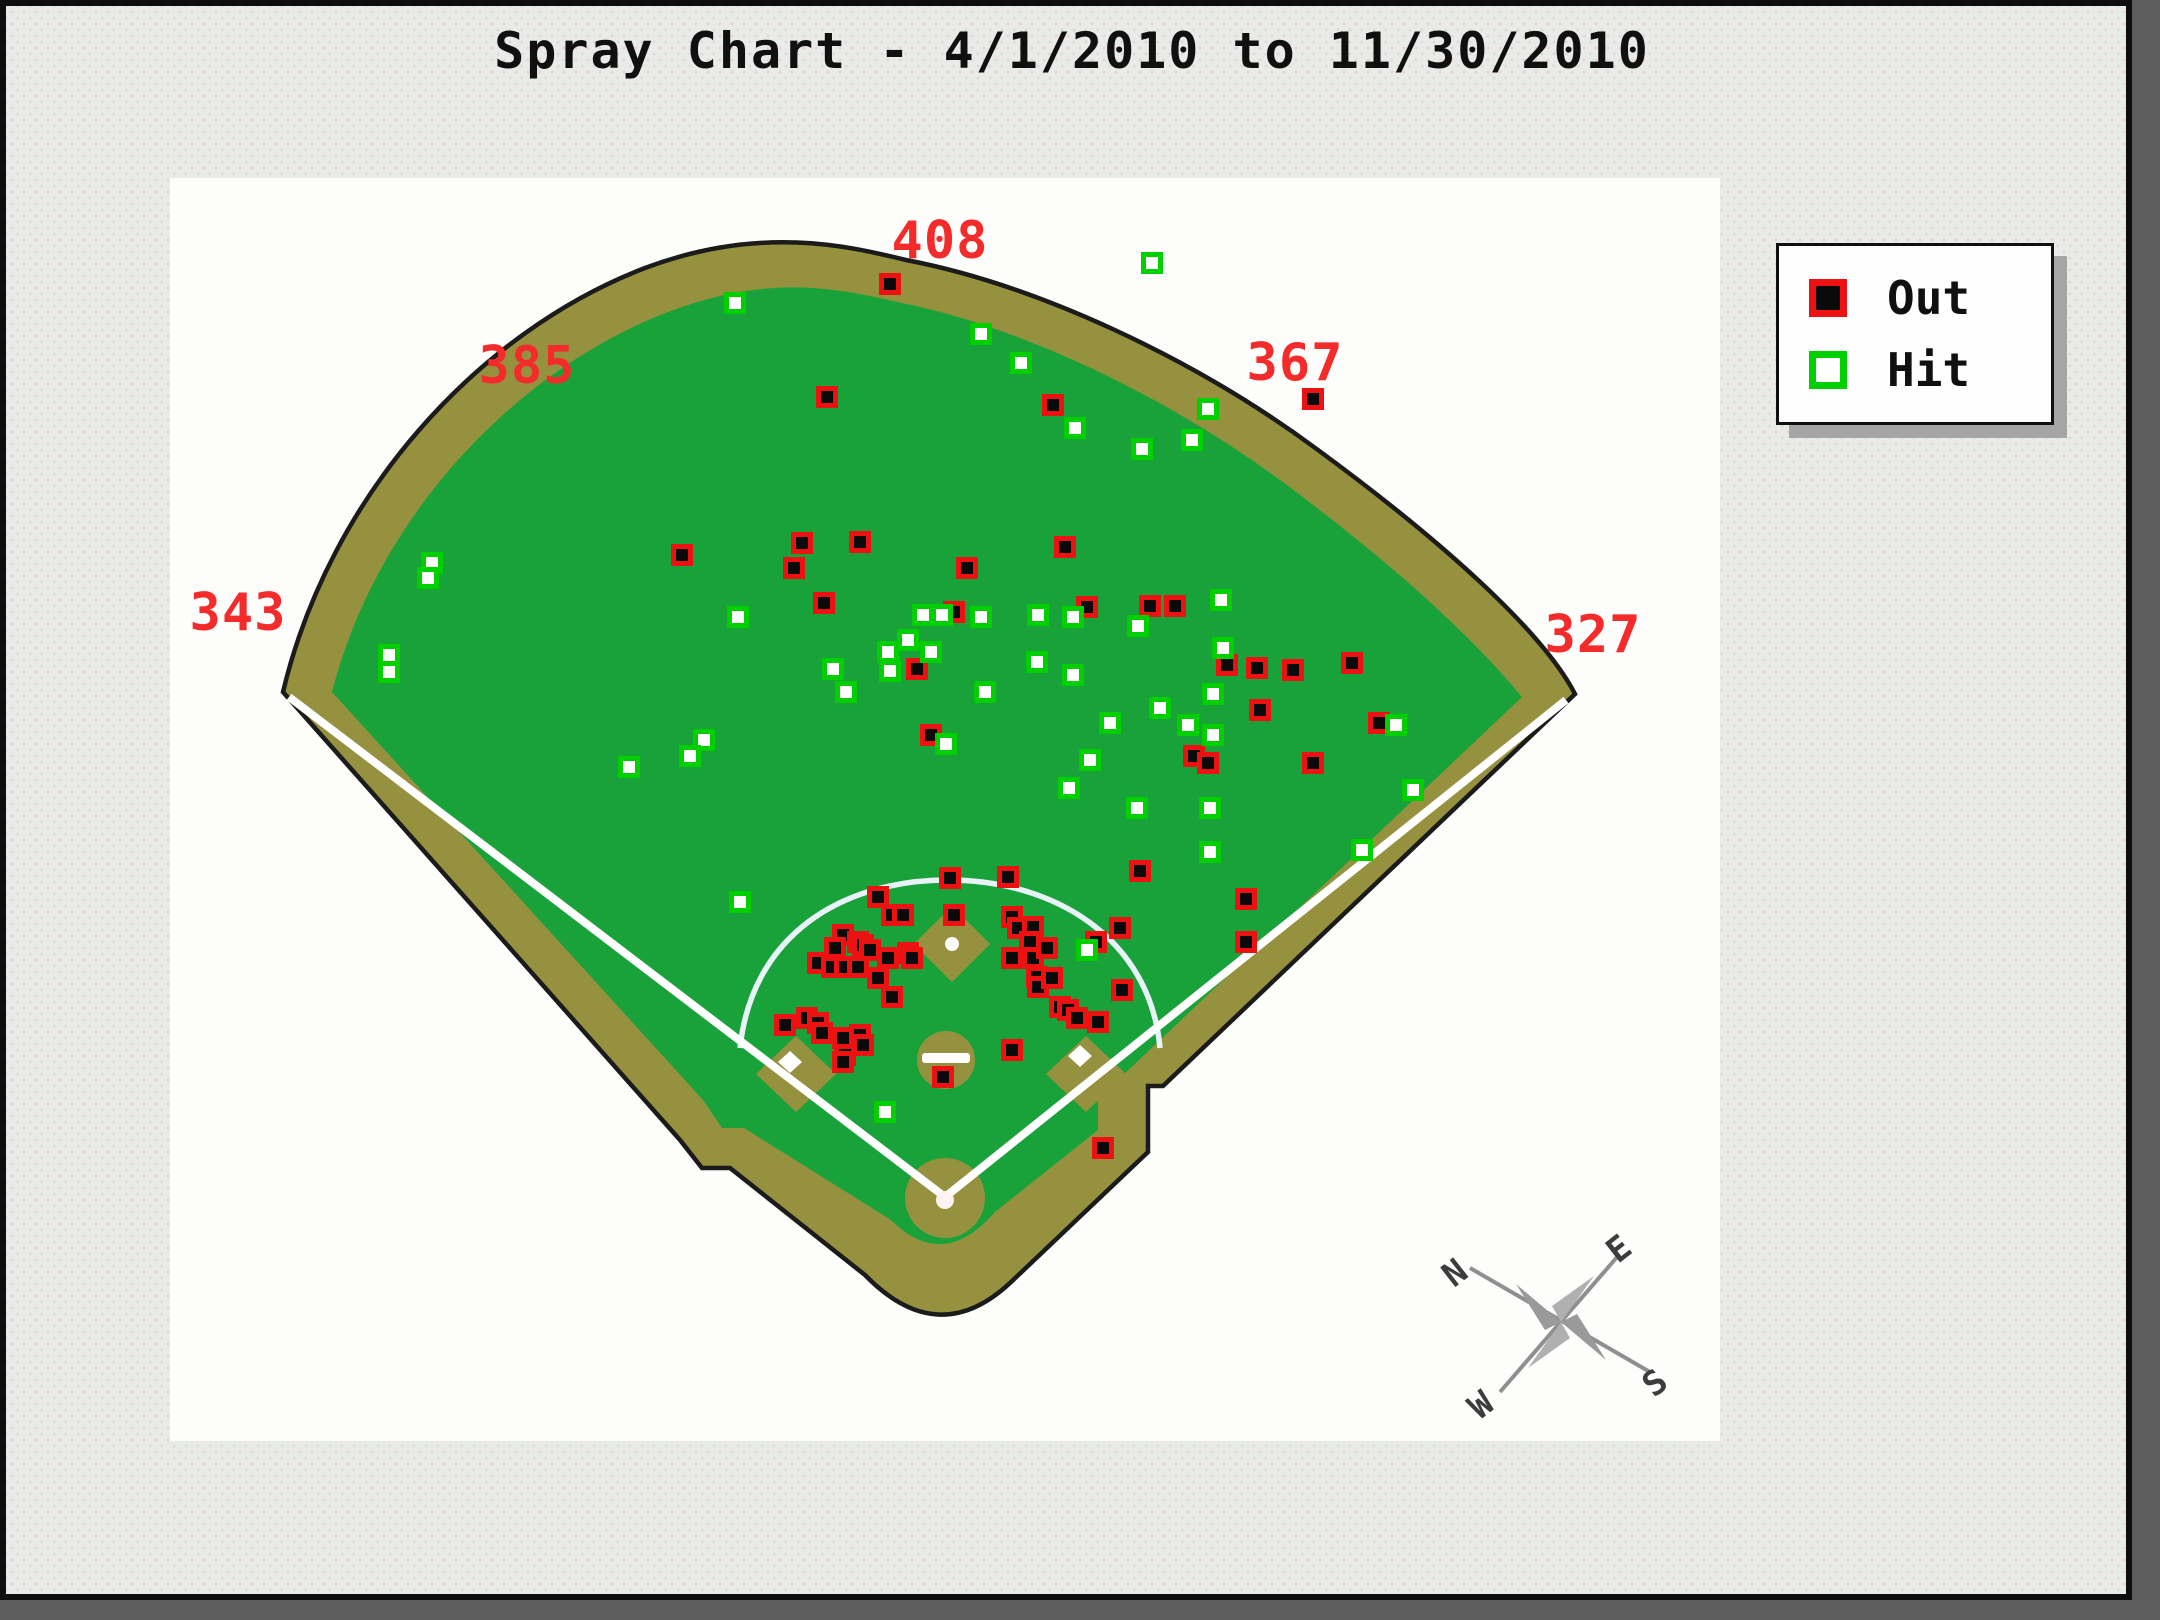  Describe the element at coordinates (796, 1074) in the screenshot. I see `third-base-dirt` at that location.